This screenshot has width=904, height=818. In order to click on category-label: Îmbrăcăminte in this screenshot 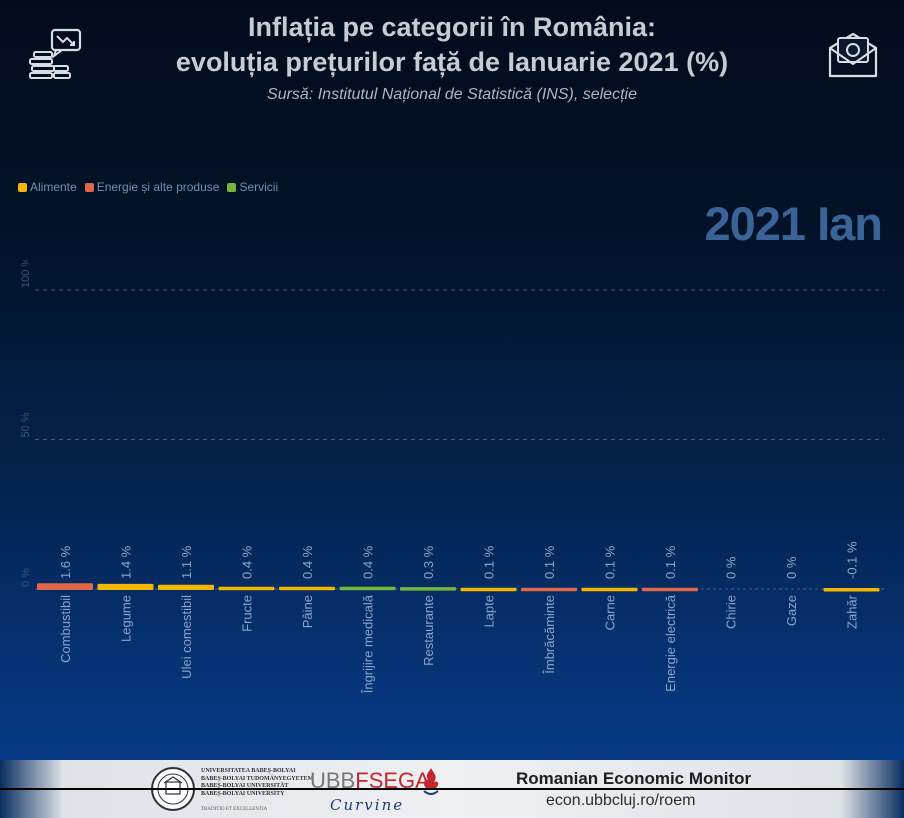, I will do `click(549, 635)`.